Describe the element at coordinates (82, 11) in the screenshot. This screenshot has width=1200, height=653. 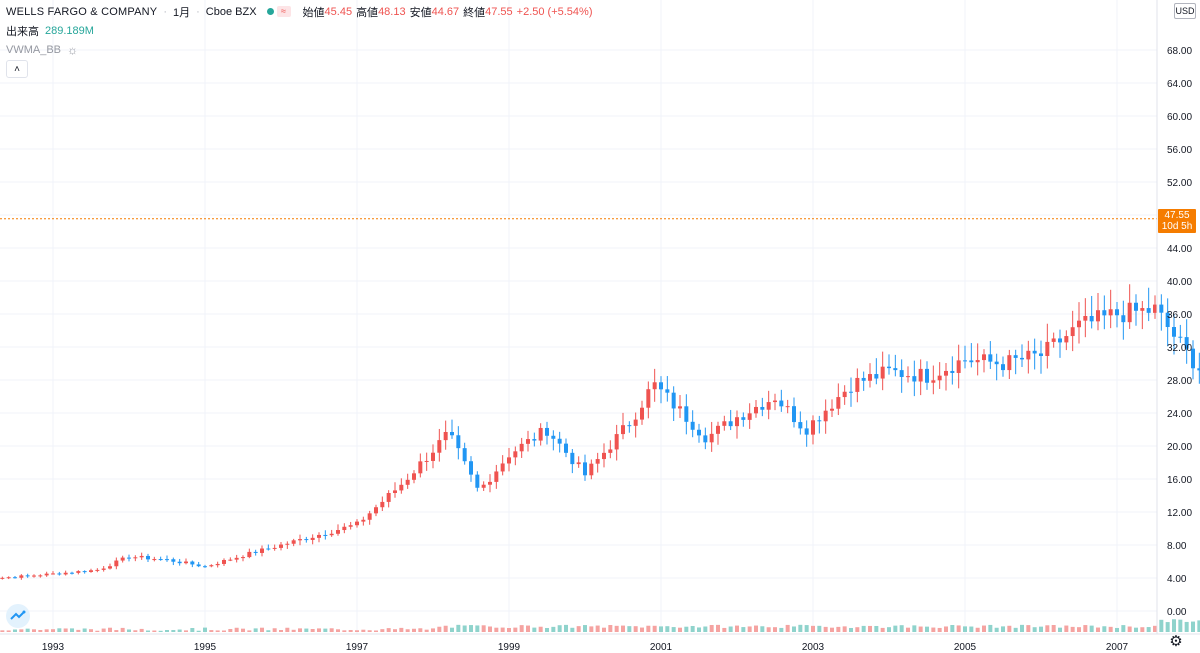
I see `symbol-name: WELLS FARGO & COMPANY` at that location.